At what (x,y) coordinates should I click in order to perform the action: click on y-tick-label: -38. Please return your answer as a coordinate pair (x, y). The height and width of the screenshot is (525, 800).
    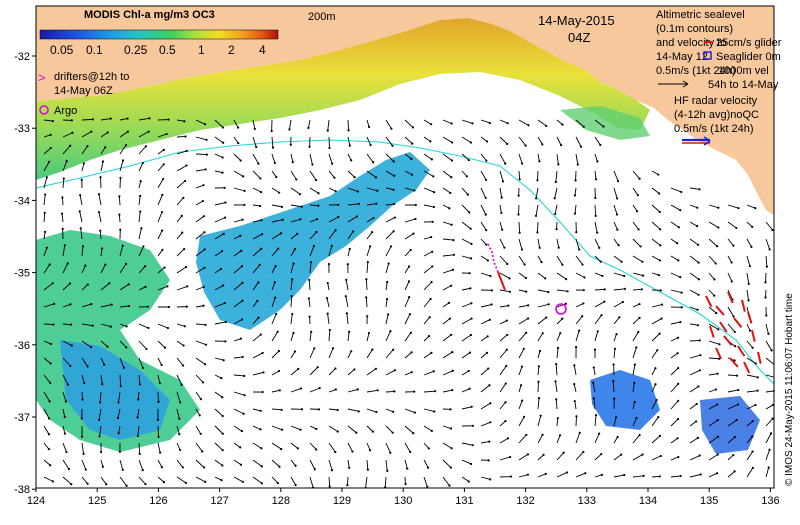
    Looking at the image, I should click on (22, 490).